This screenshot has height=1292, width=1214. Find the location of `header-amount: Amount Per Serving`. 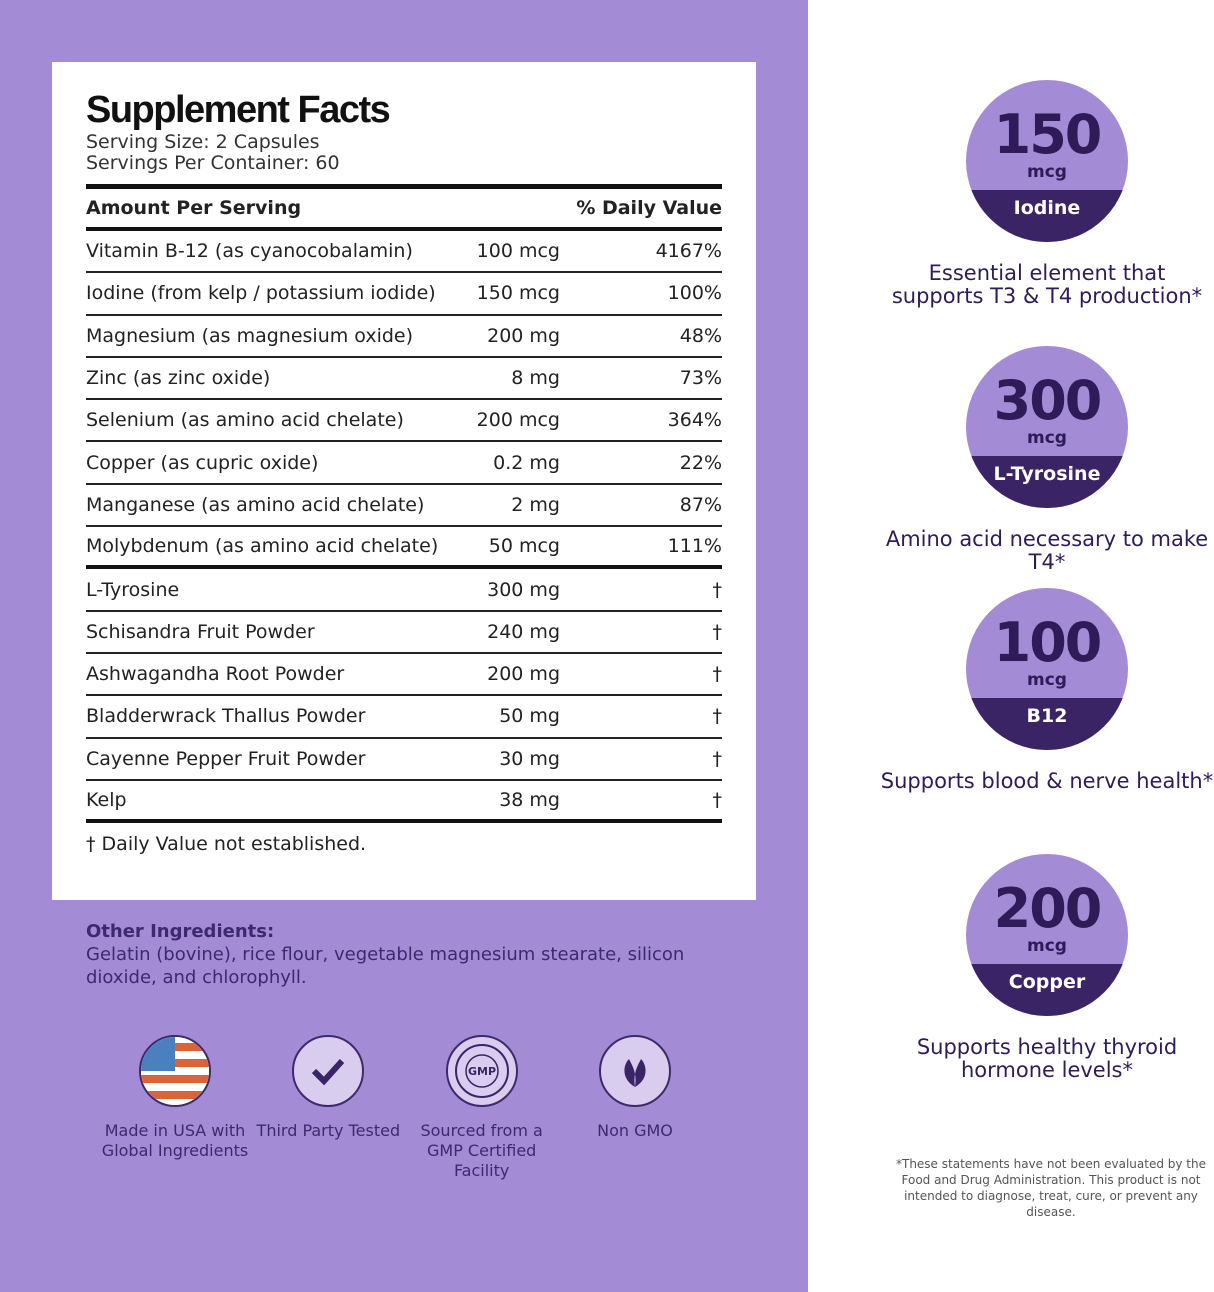

header-amount: Amount Per Serving is located at coordinates (194, 208).